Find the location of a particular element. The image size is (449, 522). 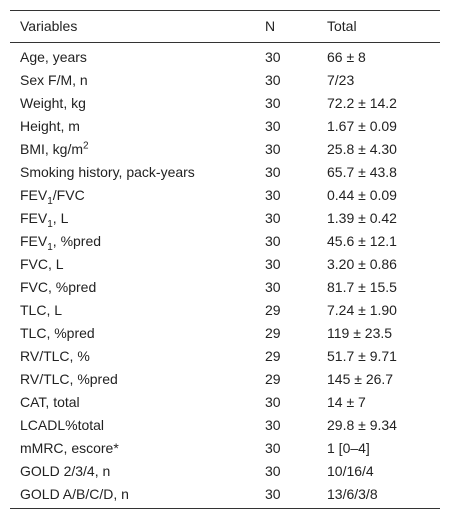

row-label: Weight, kg is located at coordinates (53, 103).